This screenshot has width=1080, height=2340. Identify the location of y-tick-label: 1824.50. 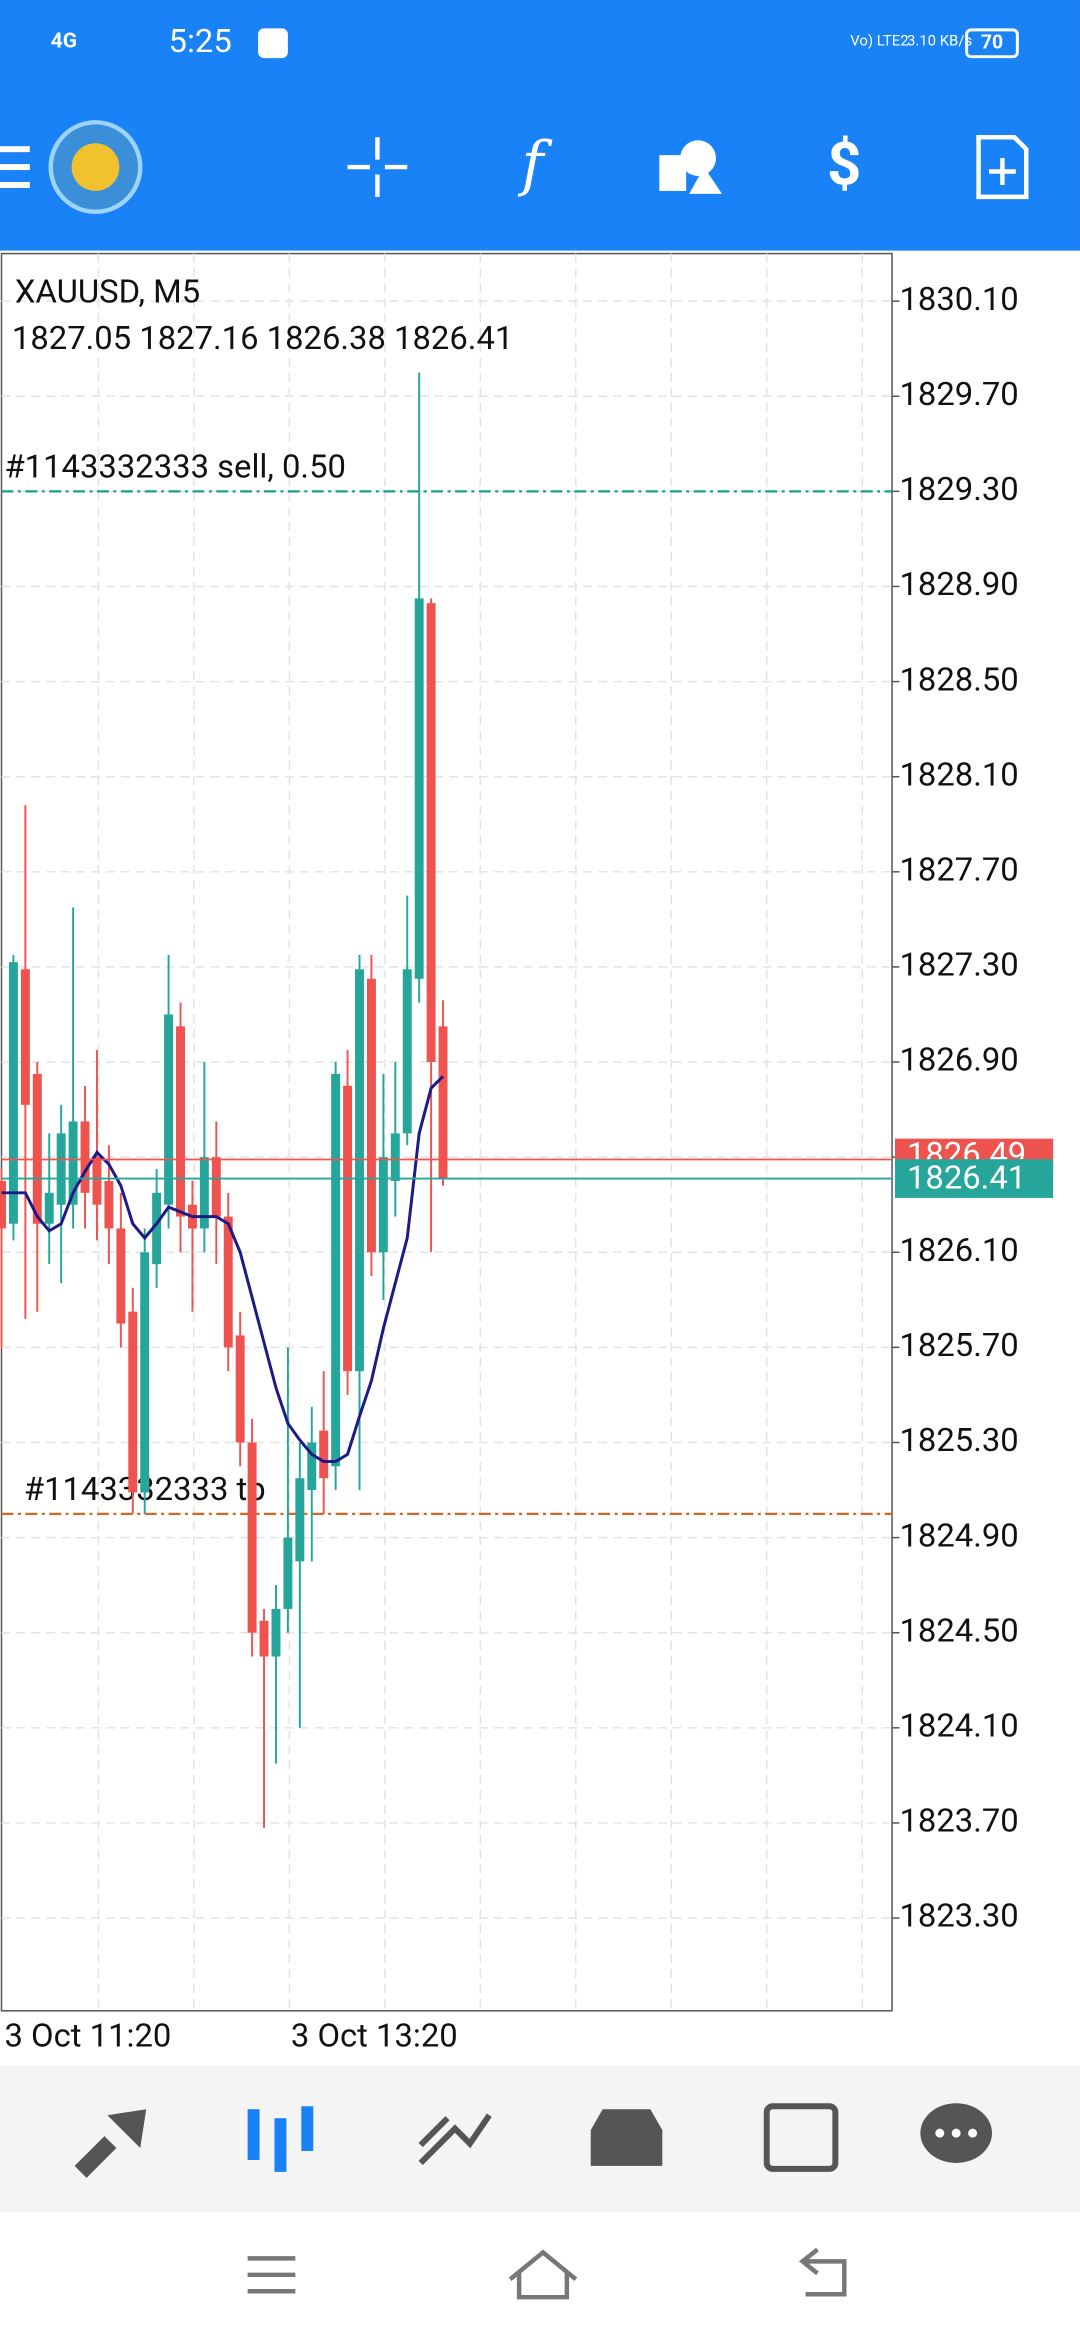
(958, 1631).